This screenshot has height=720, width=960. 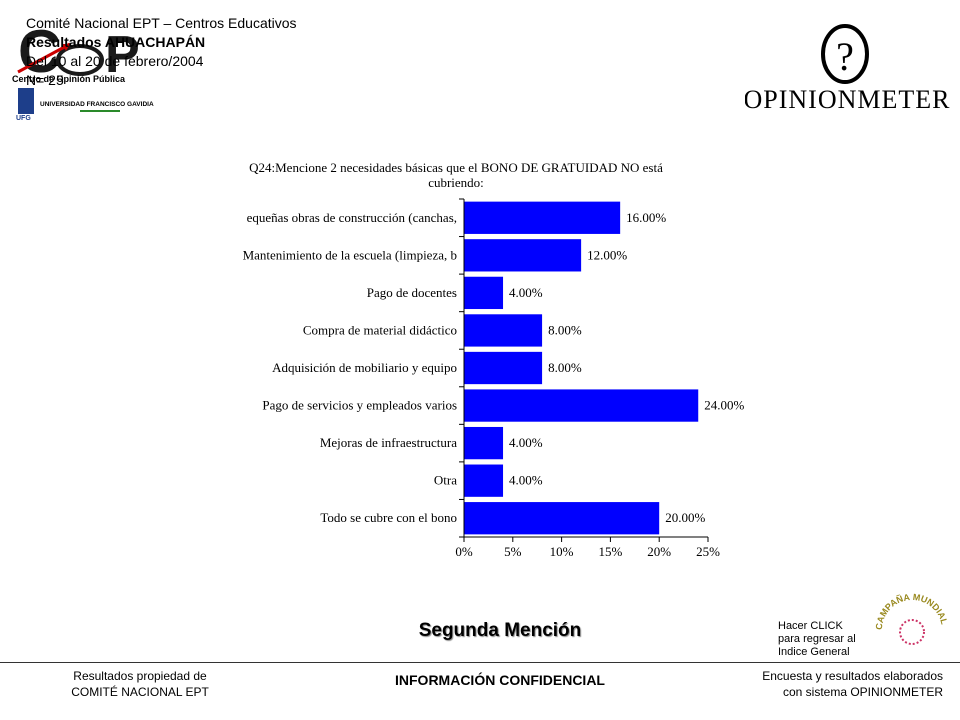 I want to click on header-line-dates: Del 10 al 20 de febrero/2004, so click(x=115, y=61).